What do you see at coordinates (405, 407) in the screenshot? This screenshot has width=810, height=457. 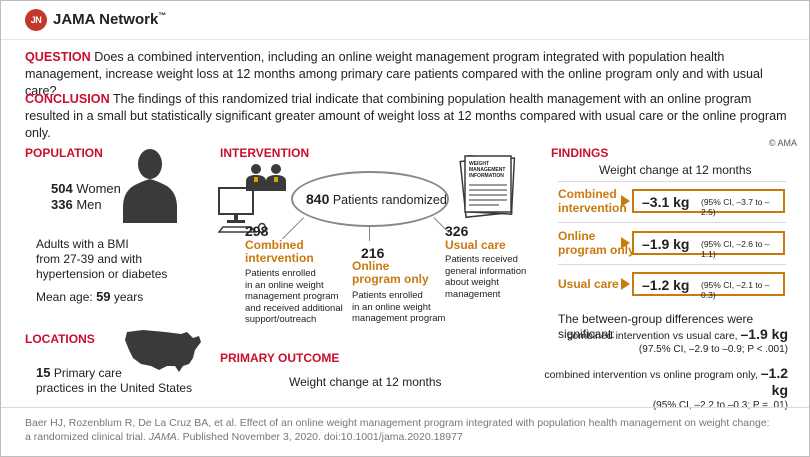 I see `footer-divider` at bounding box center [405, 407].